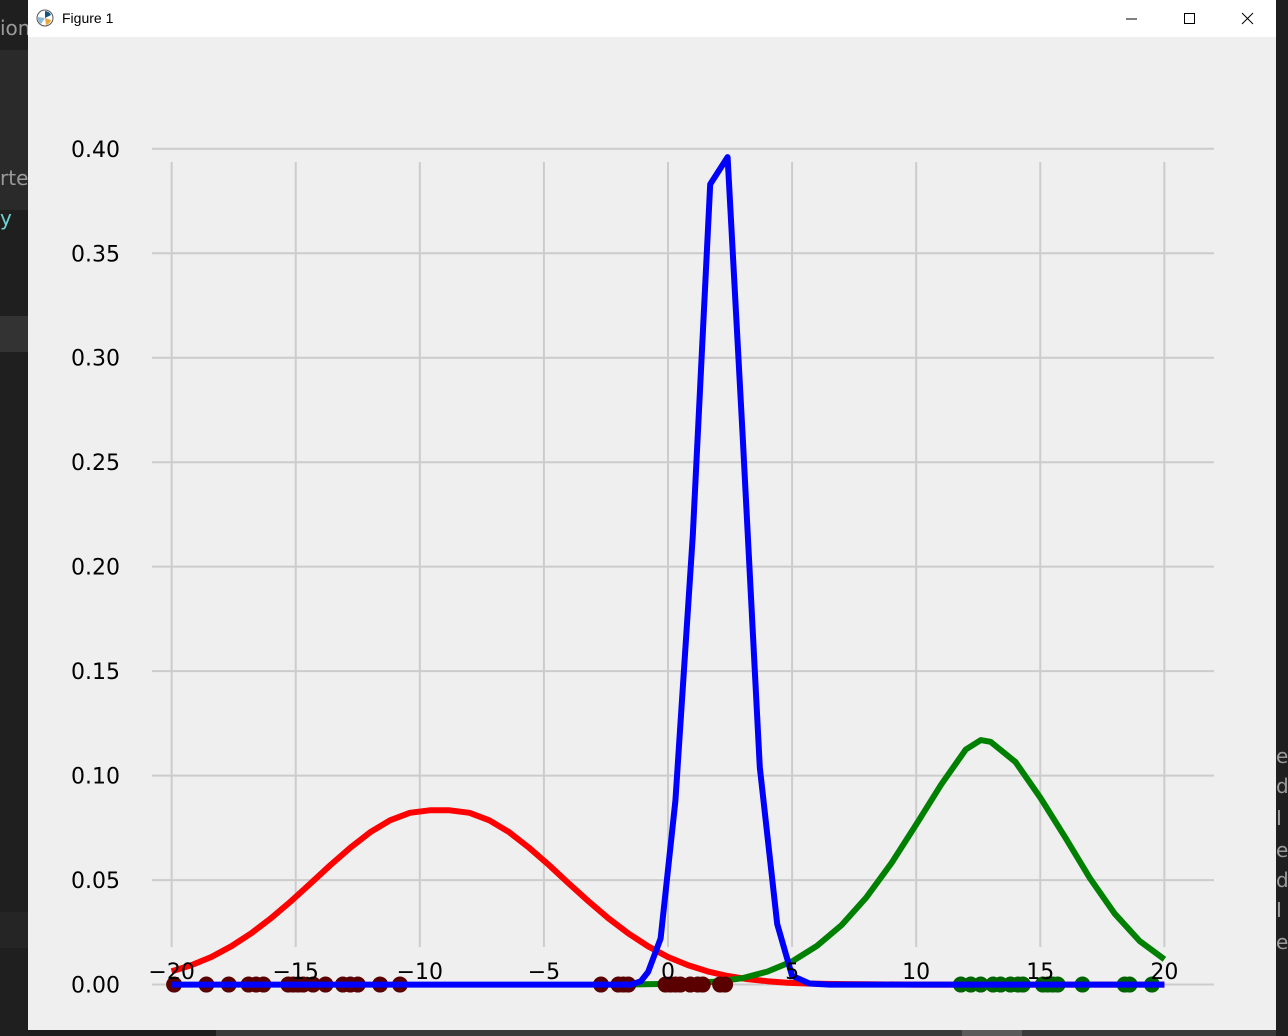 The height and width of the screenshot is (1036, 1288). What do you see at coordinates (420, 972) in the screenshot?
I see `x-tick-label: −10` at bounding box center [420, 972].